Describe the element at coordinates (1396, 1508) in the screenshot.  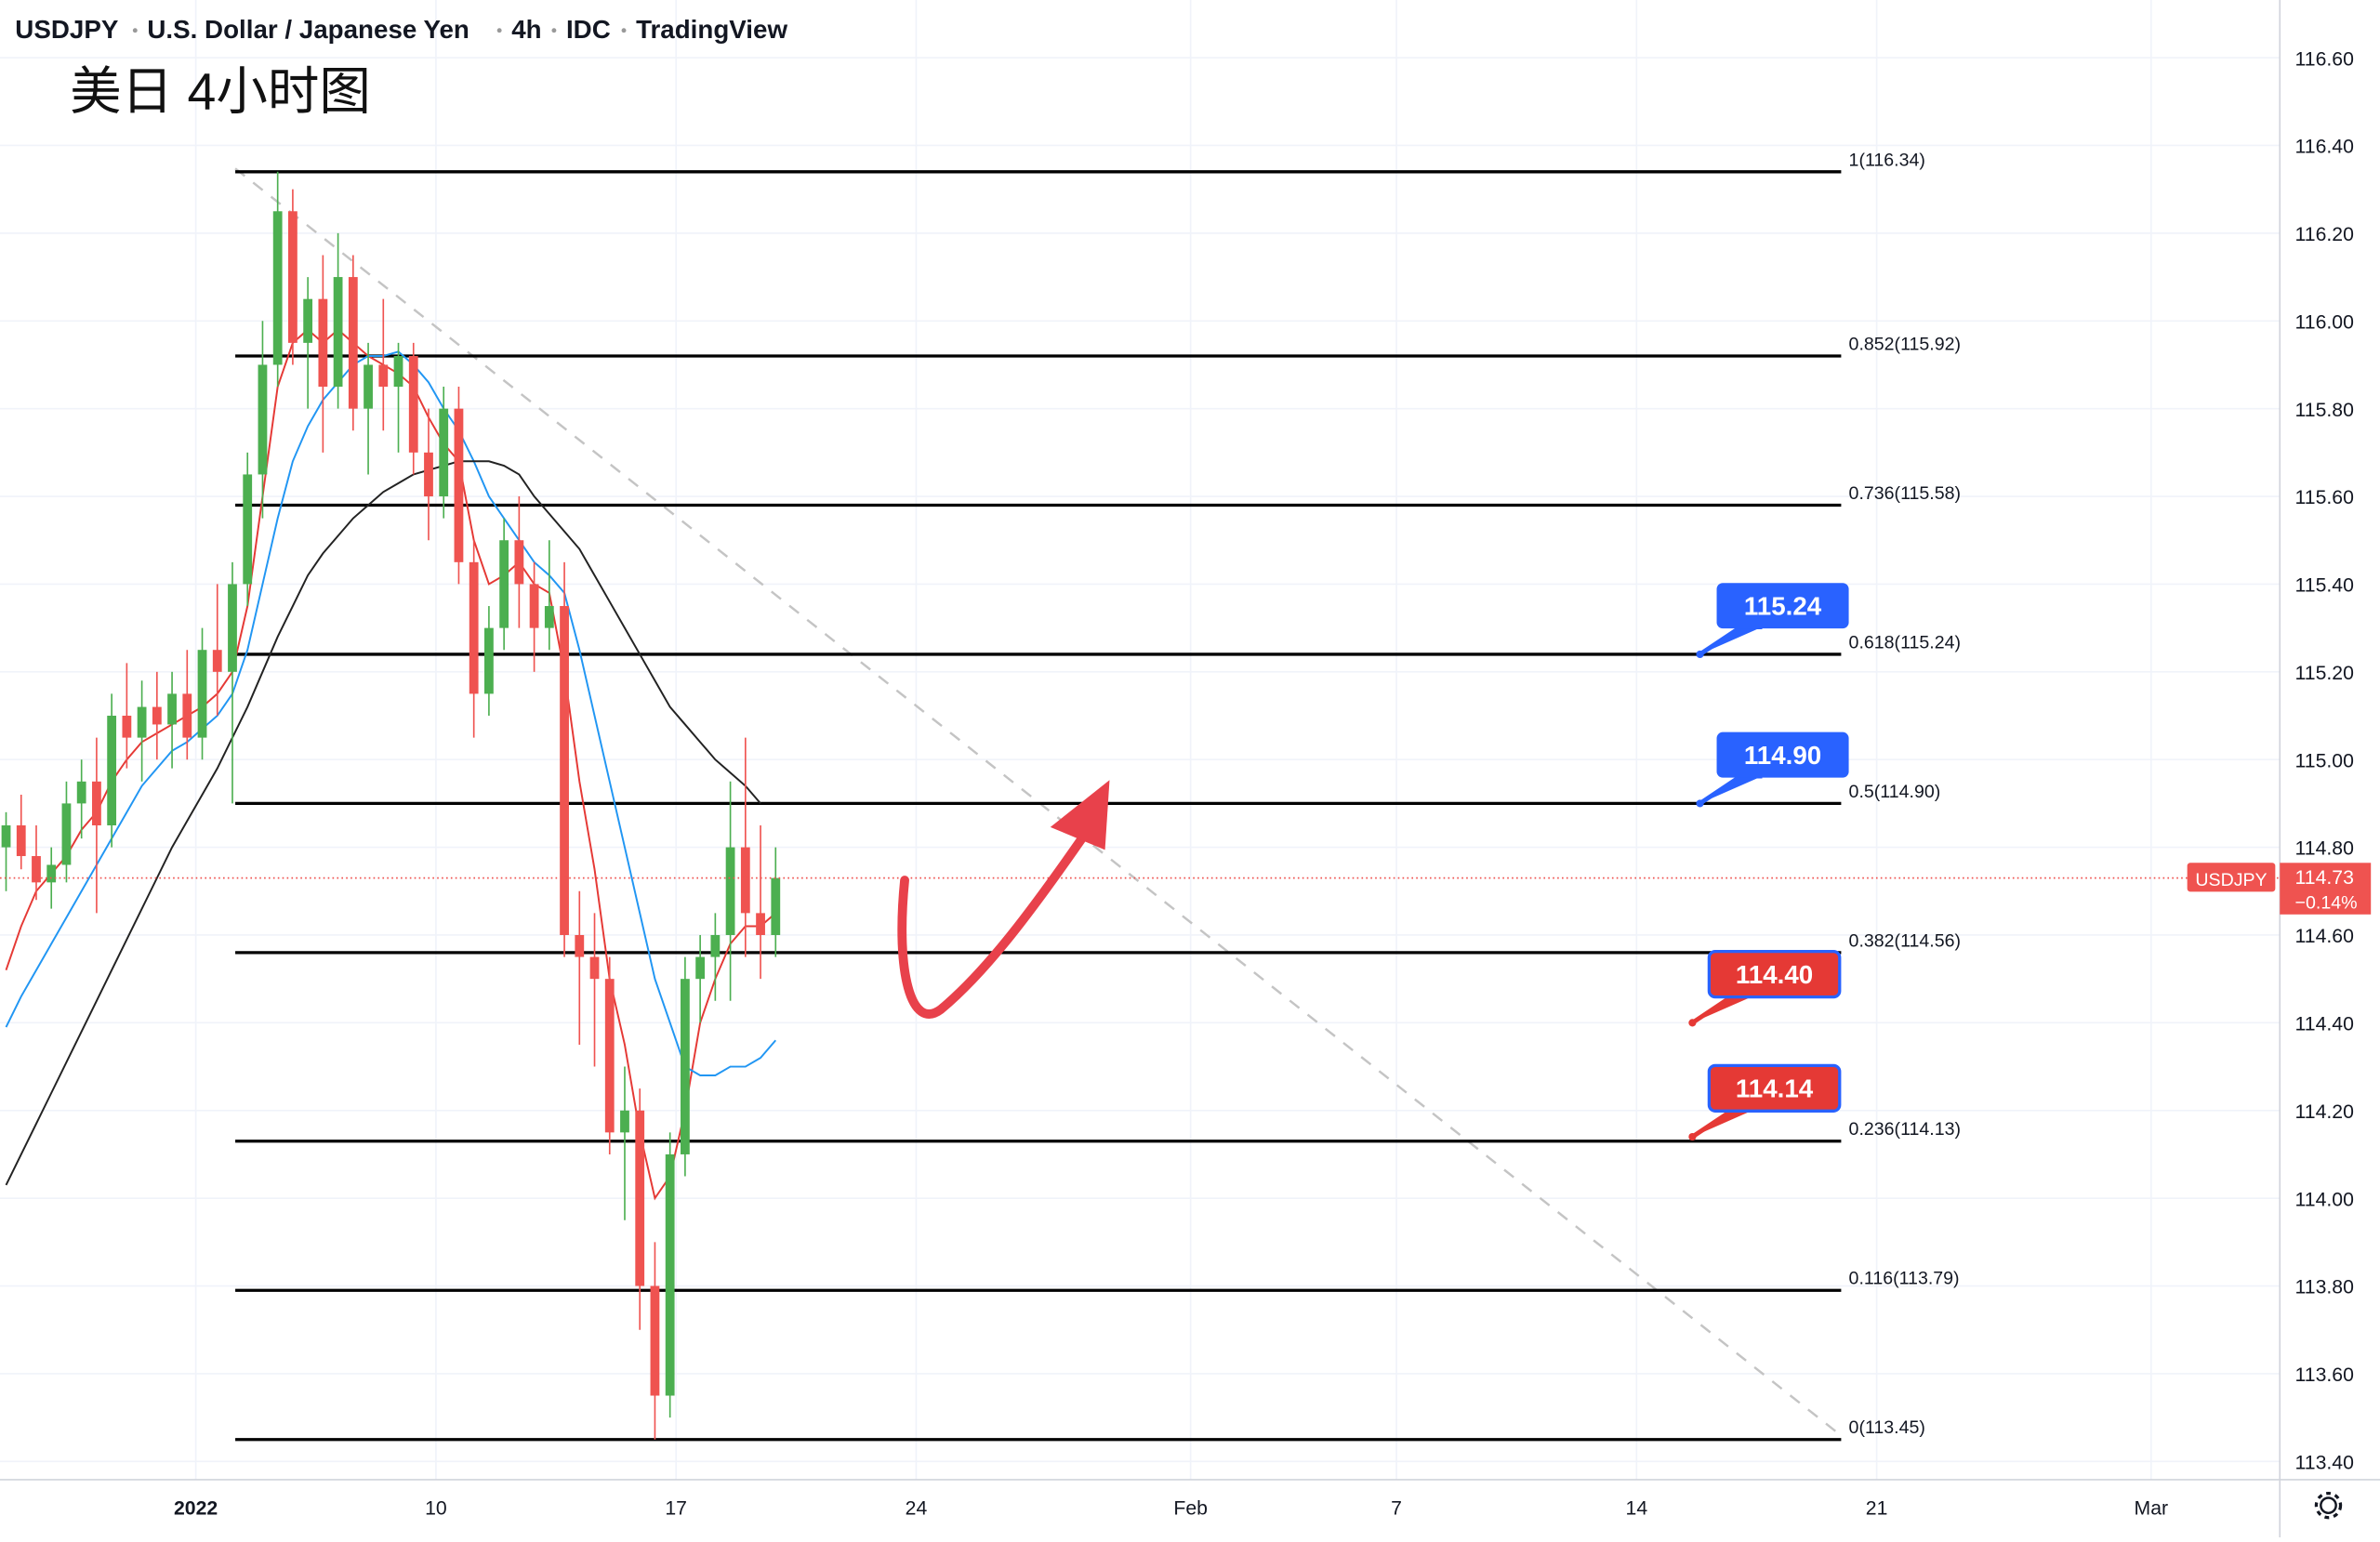
I see `x-tick-label: 7` at that location.